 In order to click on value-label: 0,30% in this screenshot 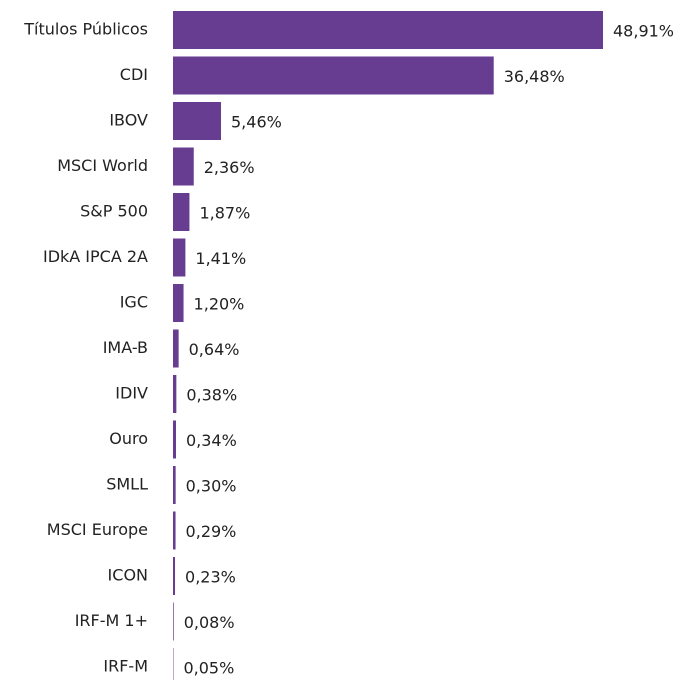, I will do `click(211, 486)`.